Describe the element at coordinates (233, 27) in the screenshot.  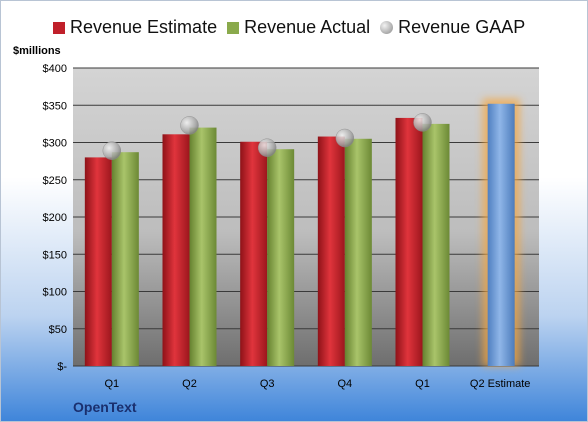
I see `legend-swatch-actual` at that location.